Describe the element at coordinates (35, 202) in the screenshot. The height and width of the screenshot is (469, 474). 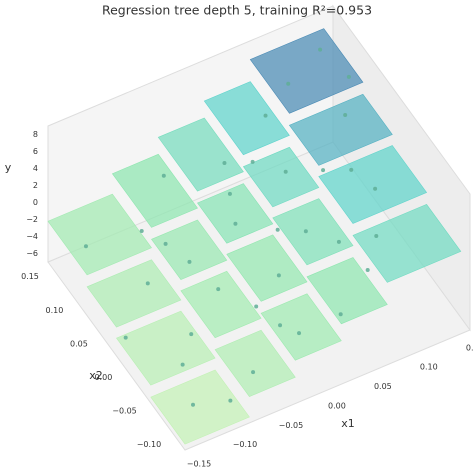
I see `y-tick-label: 0` at that location.